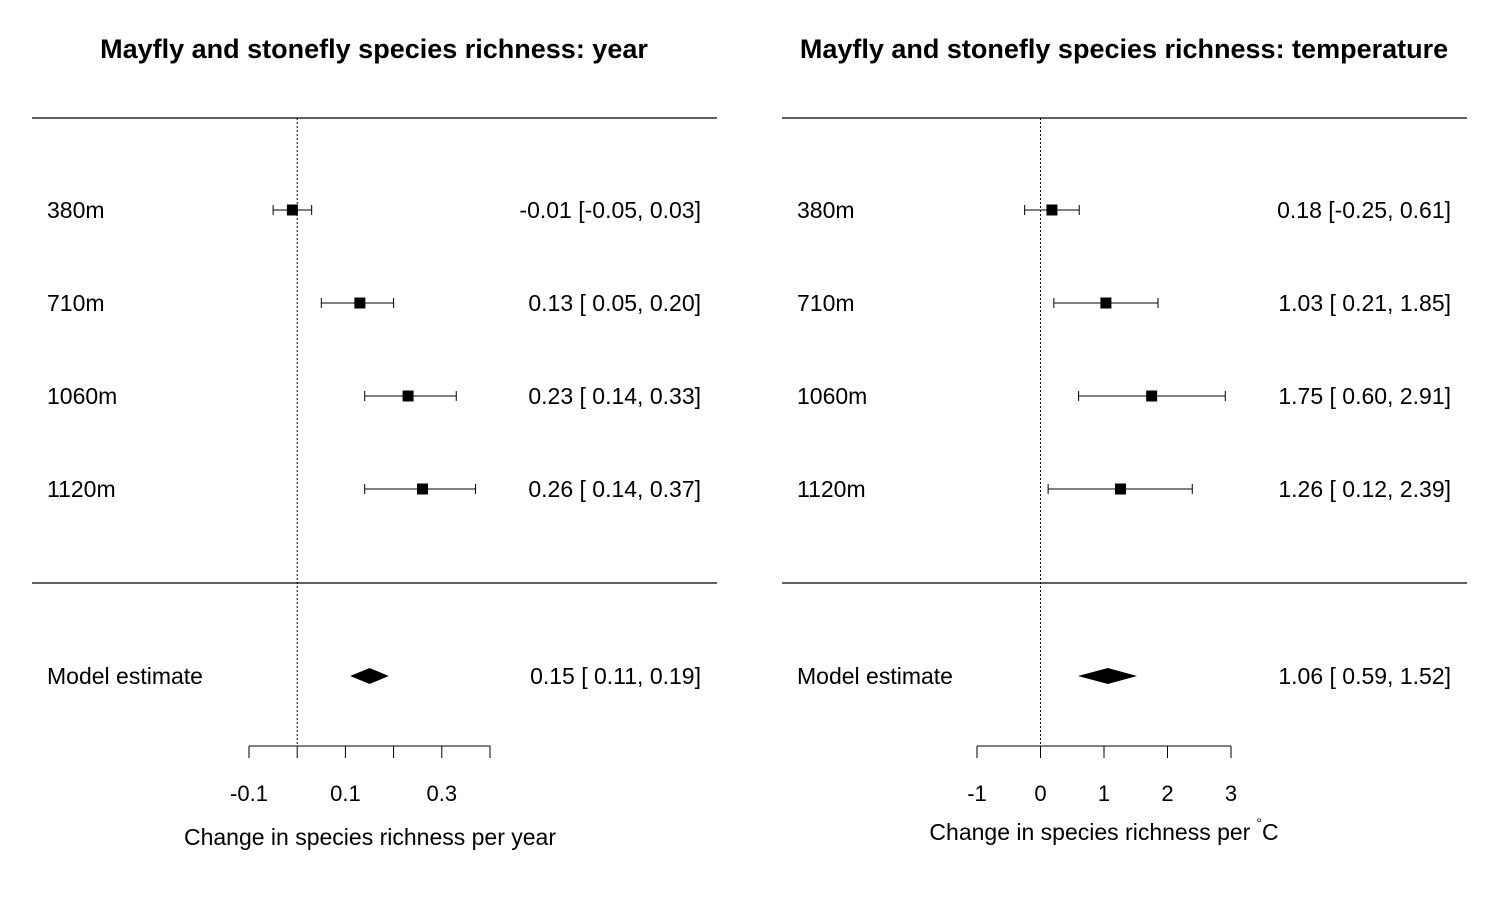 Image resolution: width=1500 pixels, height=900 pixels. I want to click on x-axis-label: Change in species richness per year, so click(370, 837).